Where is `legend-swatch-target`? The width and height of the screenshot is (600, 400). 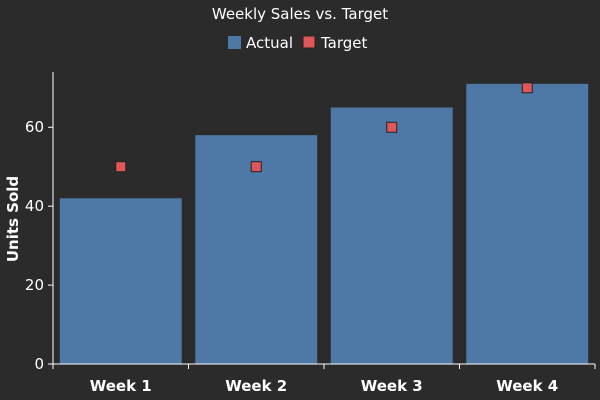
legend-swatch-target is located at coordinates (309, 42).